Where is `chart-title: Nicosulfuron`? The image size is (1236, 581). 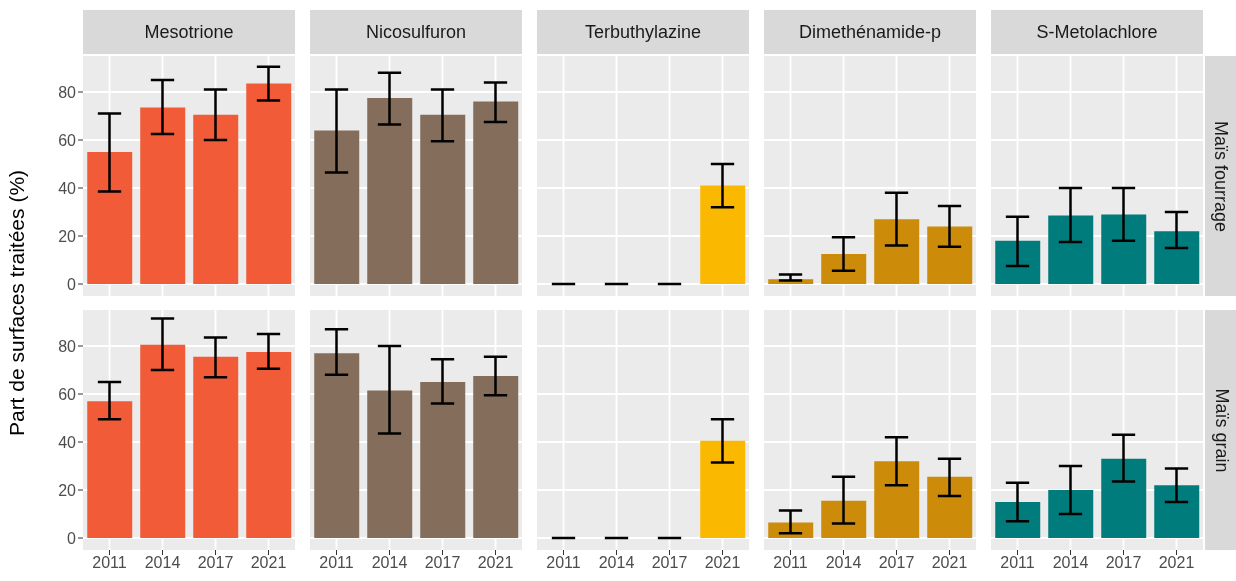
chart-title: Nicosulfuron is located at coordinates (416, 32).